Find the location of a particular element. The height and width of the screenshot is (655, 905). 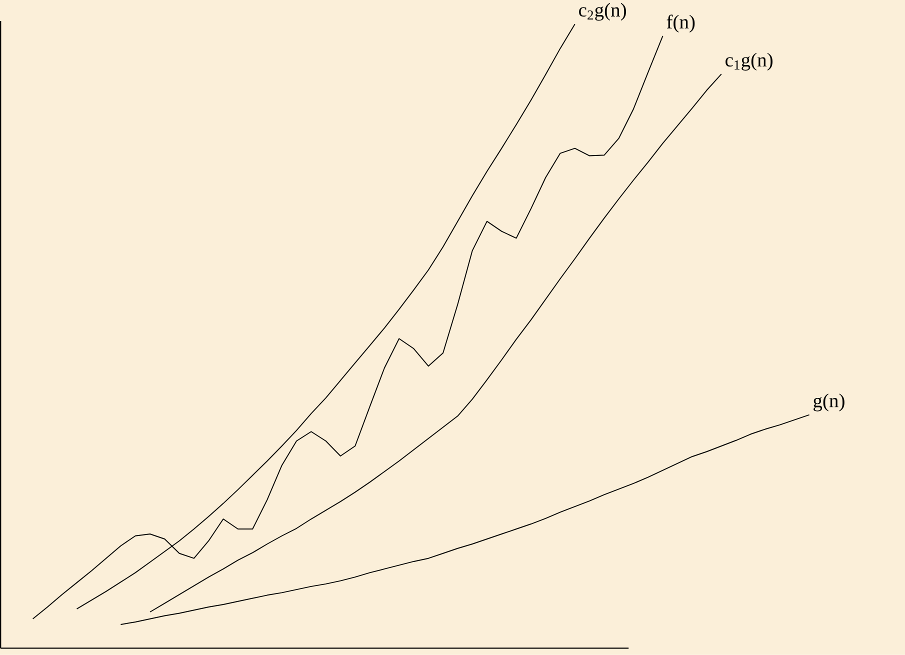

series-label: g(n) is located at coordinates (829, 403).